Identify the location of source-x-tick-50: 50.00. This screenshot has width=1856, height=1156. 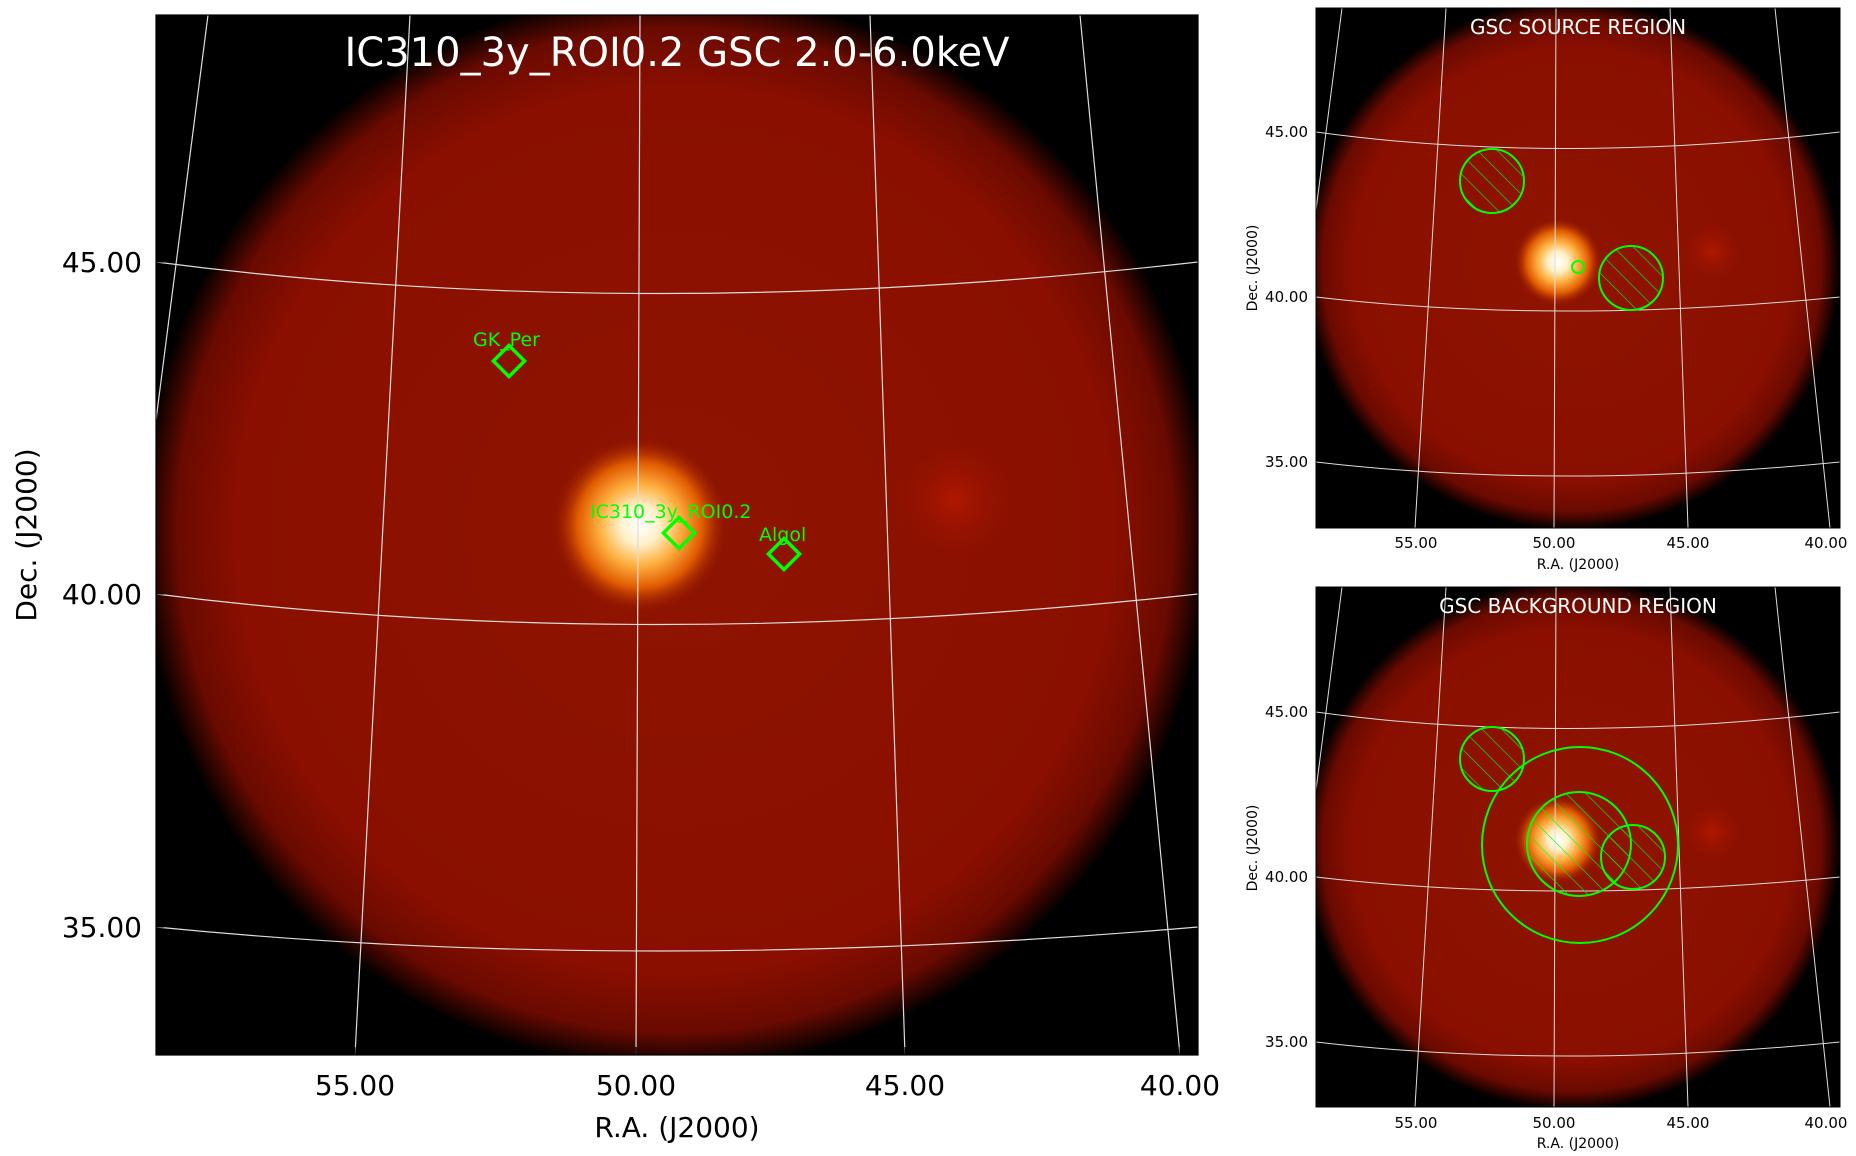
(1554, 543).